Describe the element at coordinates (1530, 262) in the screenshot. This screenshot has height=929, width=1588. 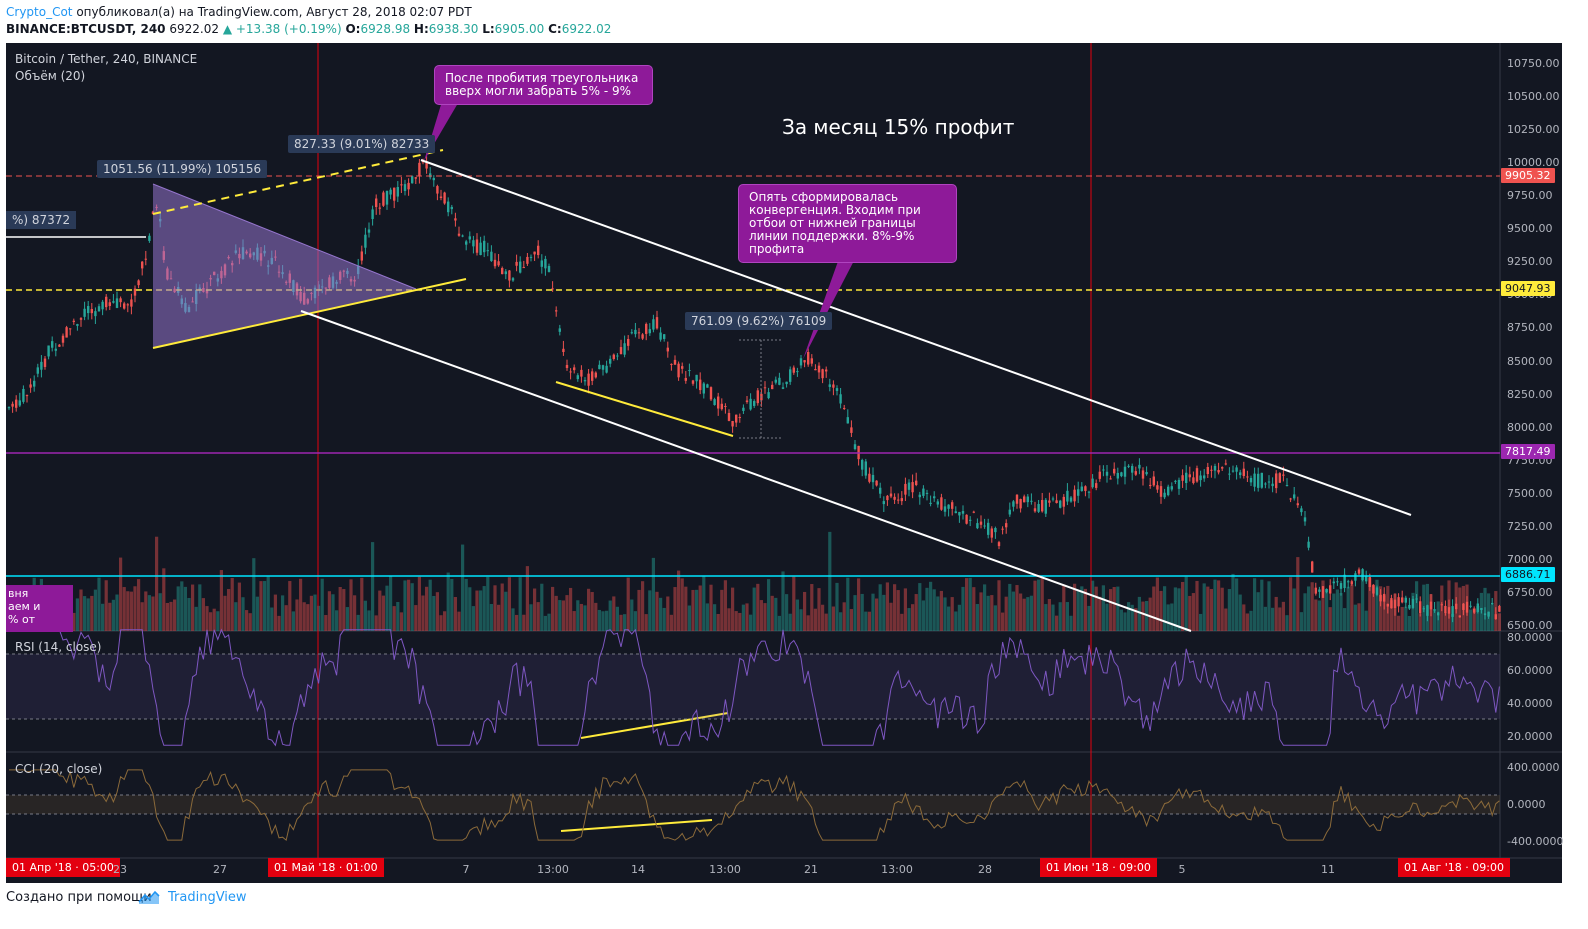
I see `price-axis-label: 9250.00` at that location.